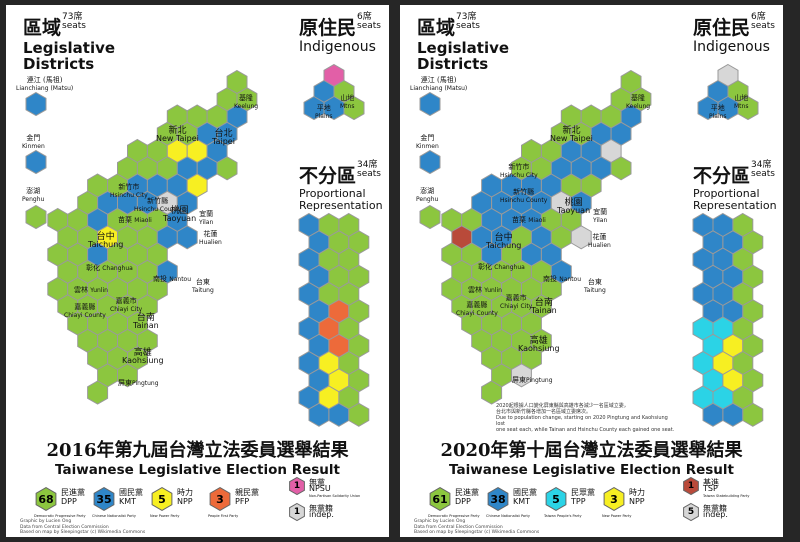 This screenshot has height=542, width=800. I want to click on legend-hex-dpp, so click(440, 499).